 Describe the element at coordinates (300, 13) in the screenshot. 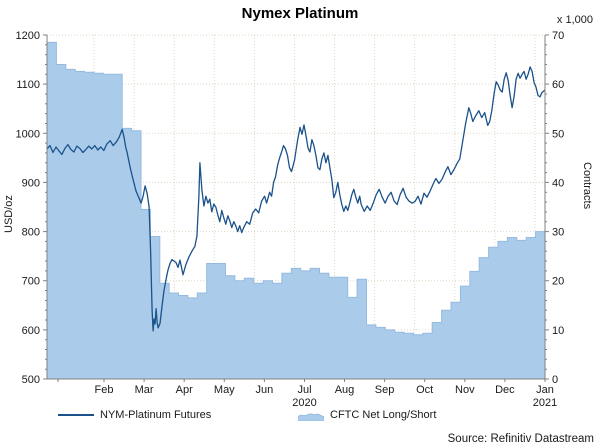

I see `chart-title: Nymex Platinum` at that location.